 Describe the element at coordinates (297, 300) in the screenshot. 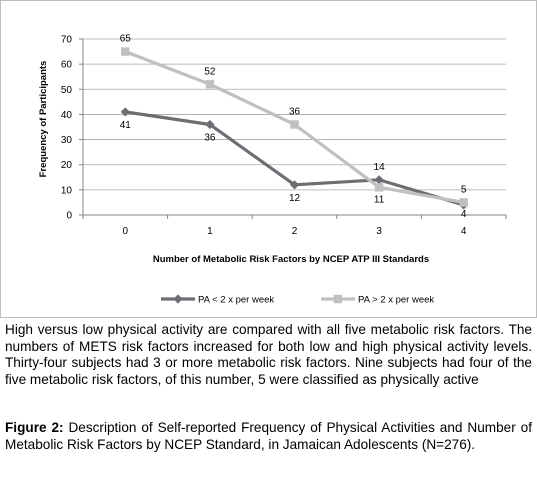

I see `legend: PA < 2 x per week PA > 2 x per week` at that location.